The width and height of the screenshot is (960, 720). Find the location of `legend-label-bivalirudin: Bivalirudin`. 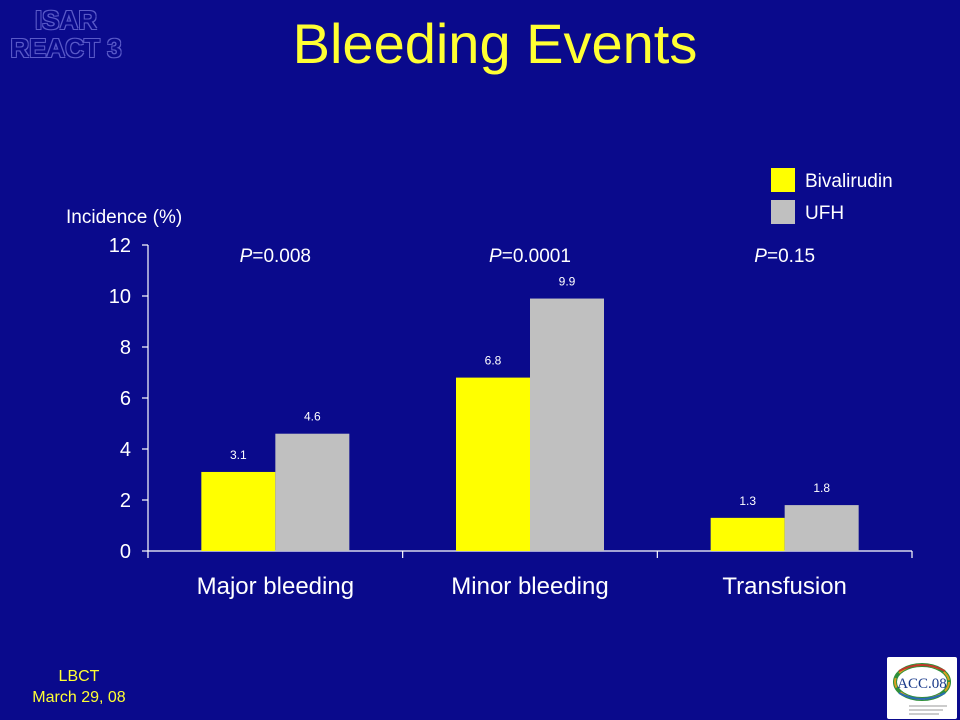

legend-label-bivalirudin: Bivalirudin is located at coordinates (849, 181).